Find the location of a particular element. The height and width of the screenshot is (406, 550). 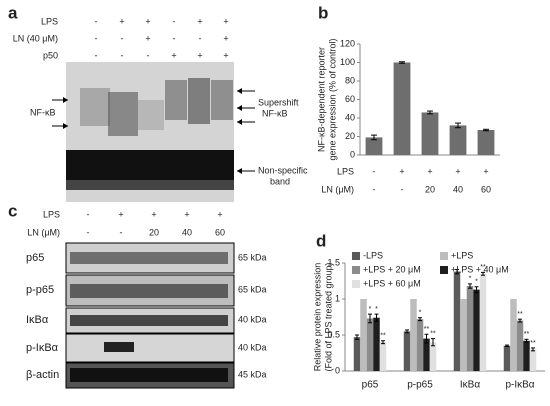

y-tick-label: 20 is located at coordinates (350, 136).